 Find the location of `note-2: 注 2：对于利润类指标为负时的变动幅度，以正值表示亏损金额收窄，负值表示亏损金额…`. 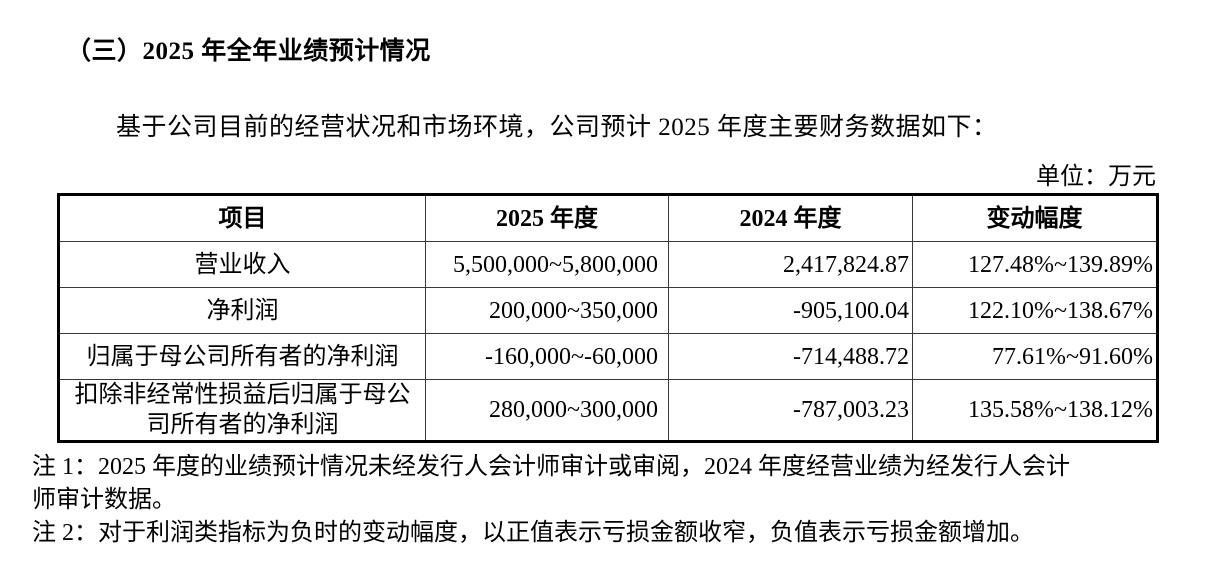

note-2: 注 2：对于利润类指标为负时的变动幅度，以正值表示亏损金额收窄，负值表示亏损金额… is located at coordinates (533, 533).